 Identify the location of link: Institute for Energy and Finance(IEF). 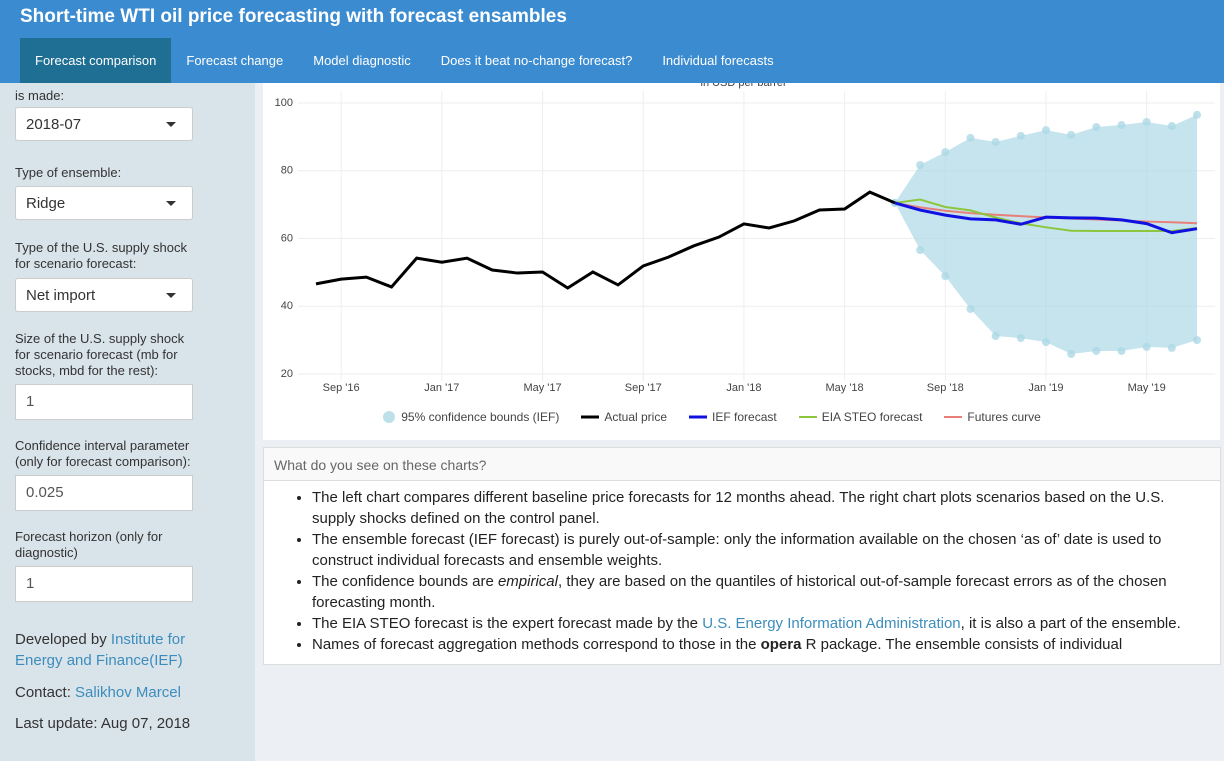
(100, 650).